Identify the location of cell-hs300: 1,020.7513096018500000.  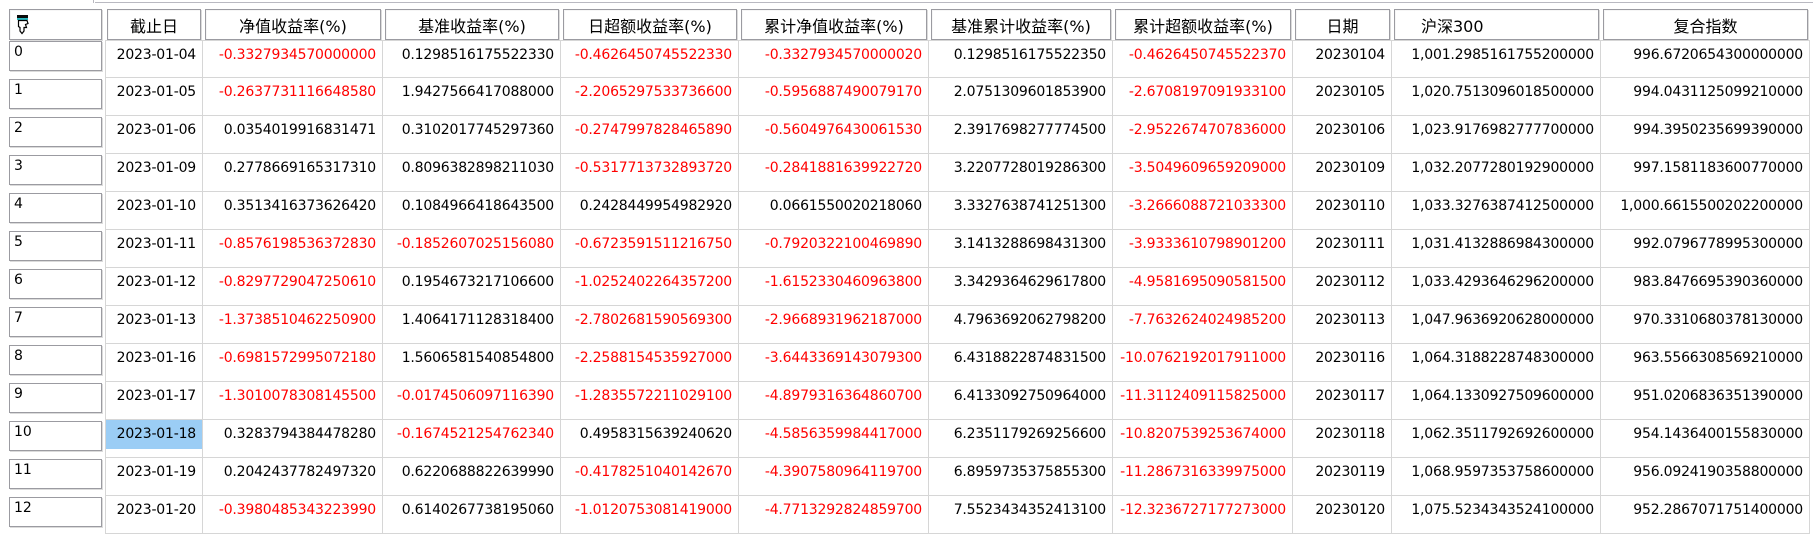
(1496, 97).